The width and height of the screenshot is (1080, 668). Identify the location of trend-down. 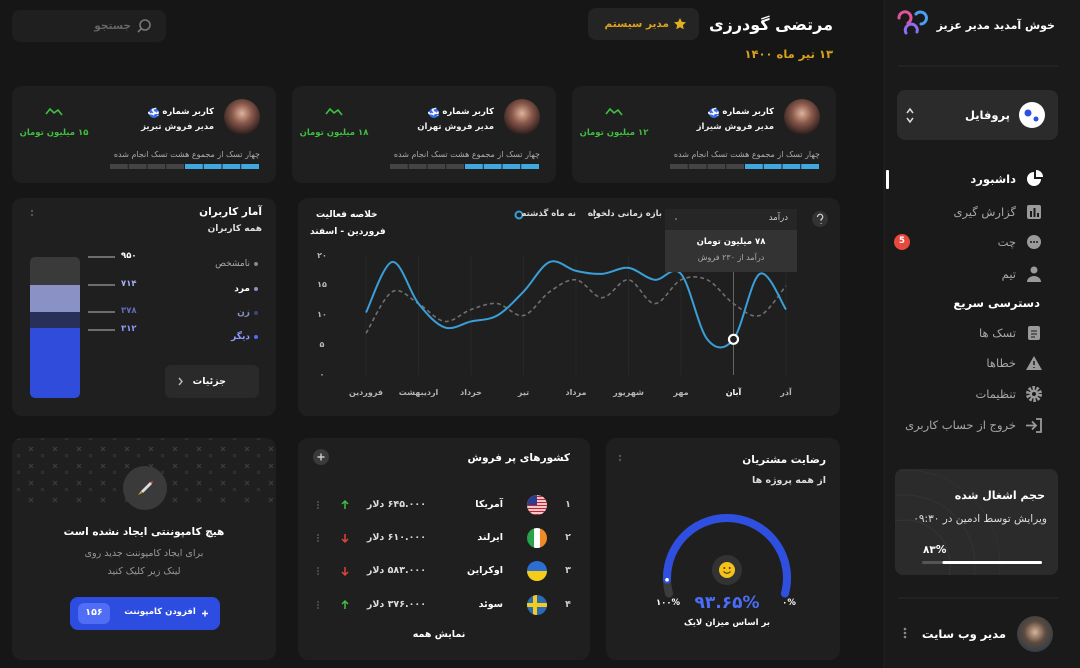
(345, 539).